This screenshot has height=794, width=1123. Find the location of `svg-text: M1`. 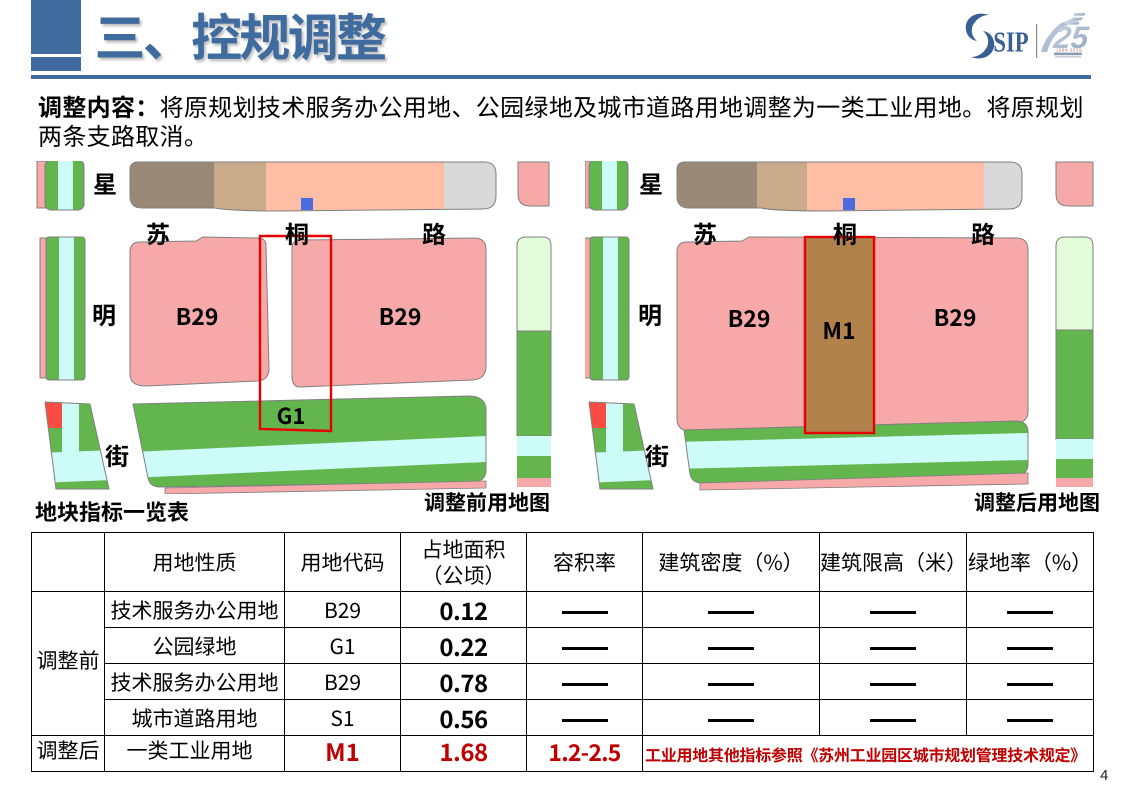

svg-text: M1 is located at coordinates (838, 329).